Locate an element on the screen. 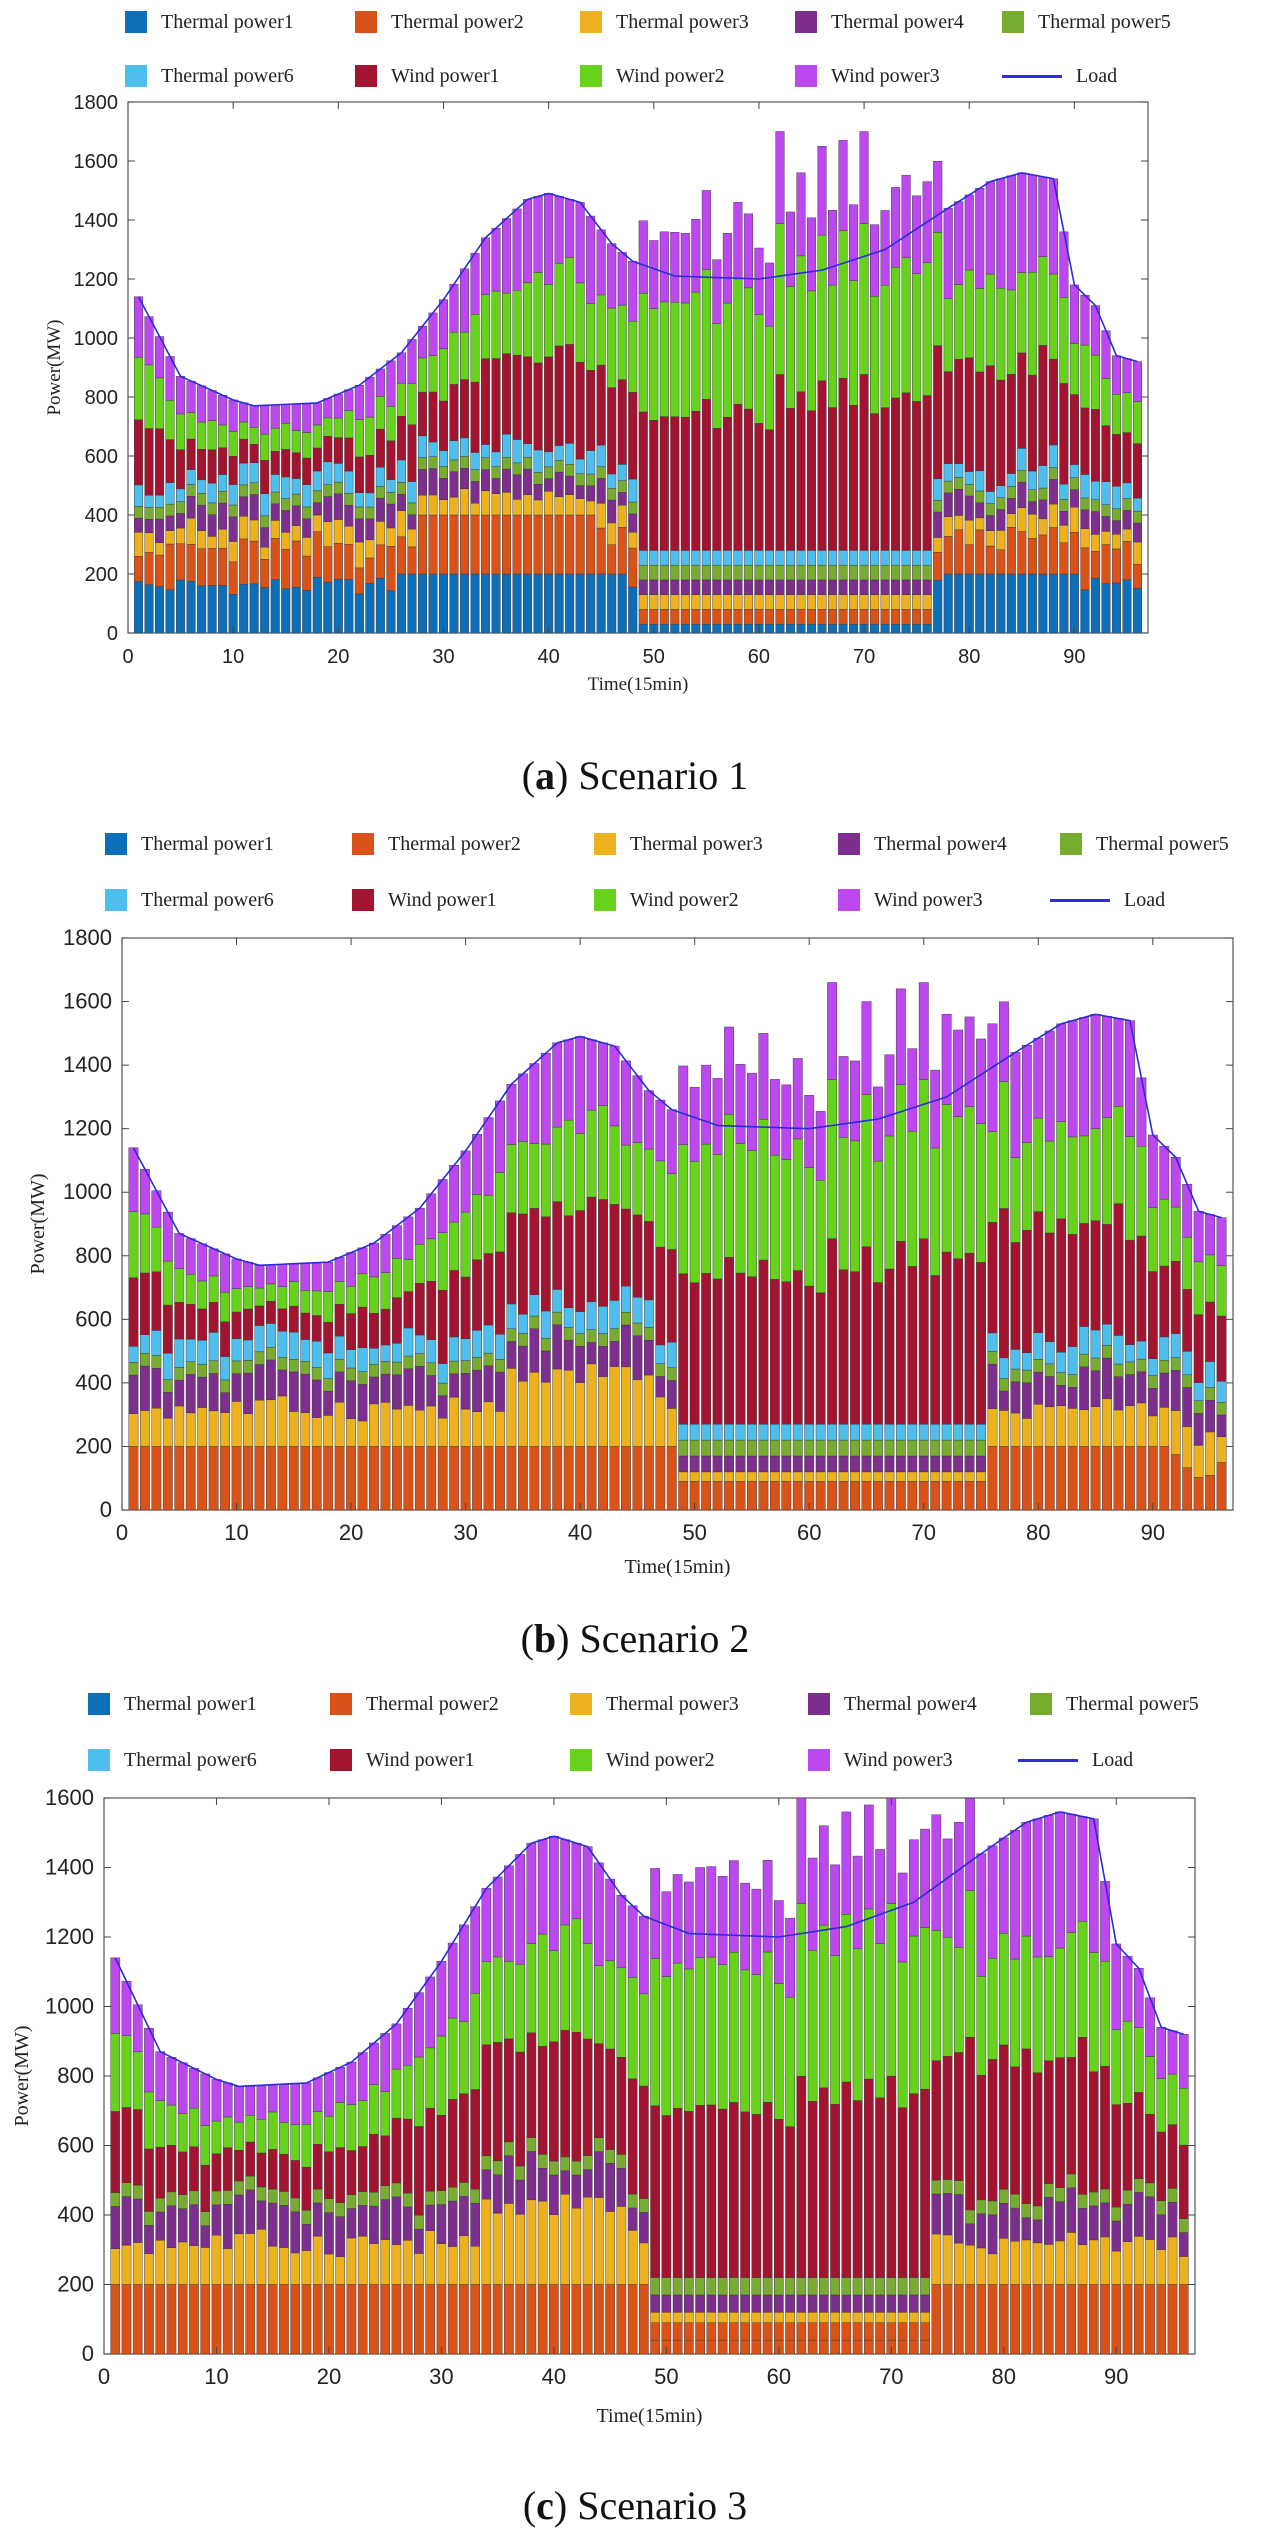  bar-thermal6-t9 is located at coordinates (223, 483).